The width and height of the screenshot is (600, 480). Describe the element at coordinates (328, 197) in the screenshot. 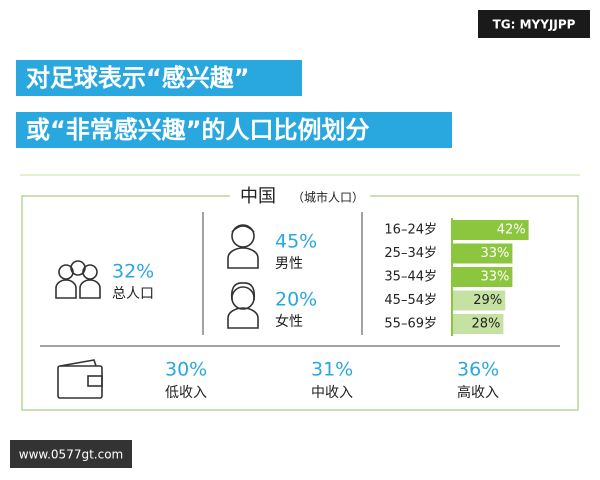

I see `panel-subheading: （城市人口）` at that location.